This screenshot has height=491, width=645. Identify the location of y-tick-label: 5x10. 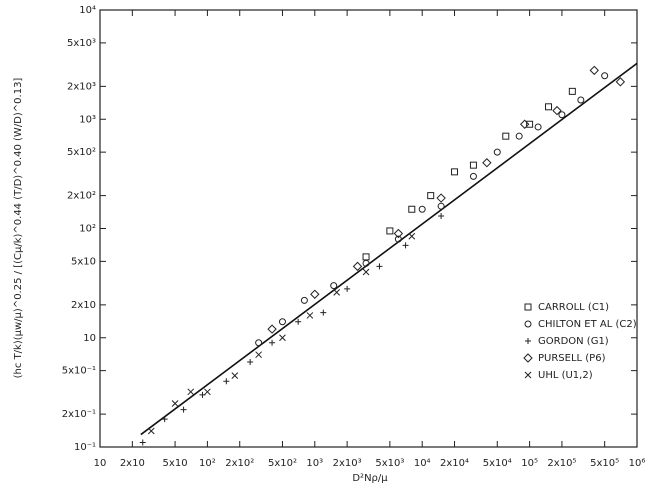
(83, 261).